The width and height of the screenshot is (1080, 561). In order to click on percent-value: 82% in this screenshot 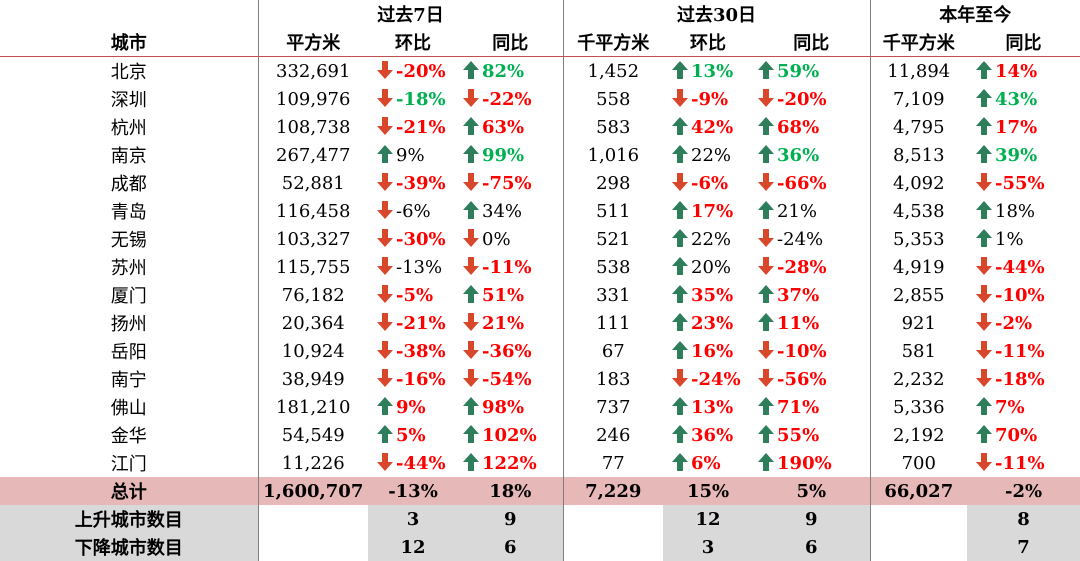, I will do `click(503, 71)`.